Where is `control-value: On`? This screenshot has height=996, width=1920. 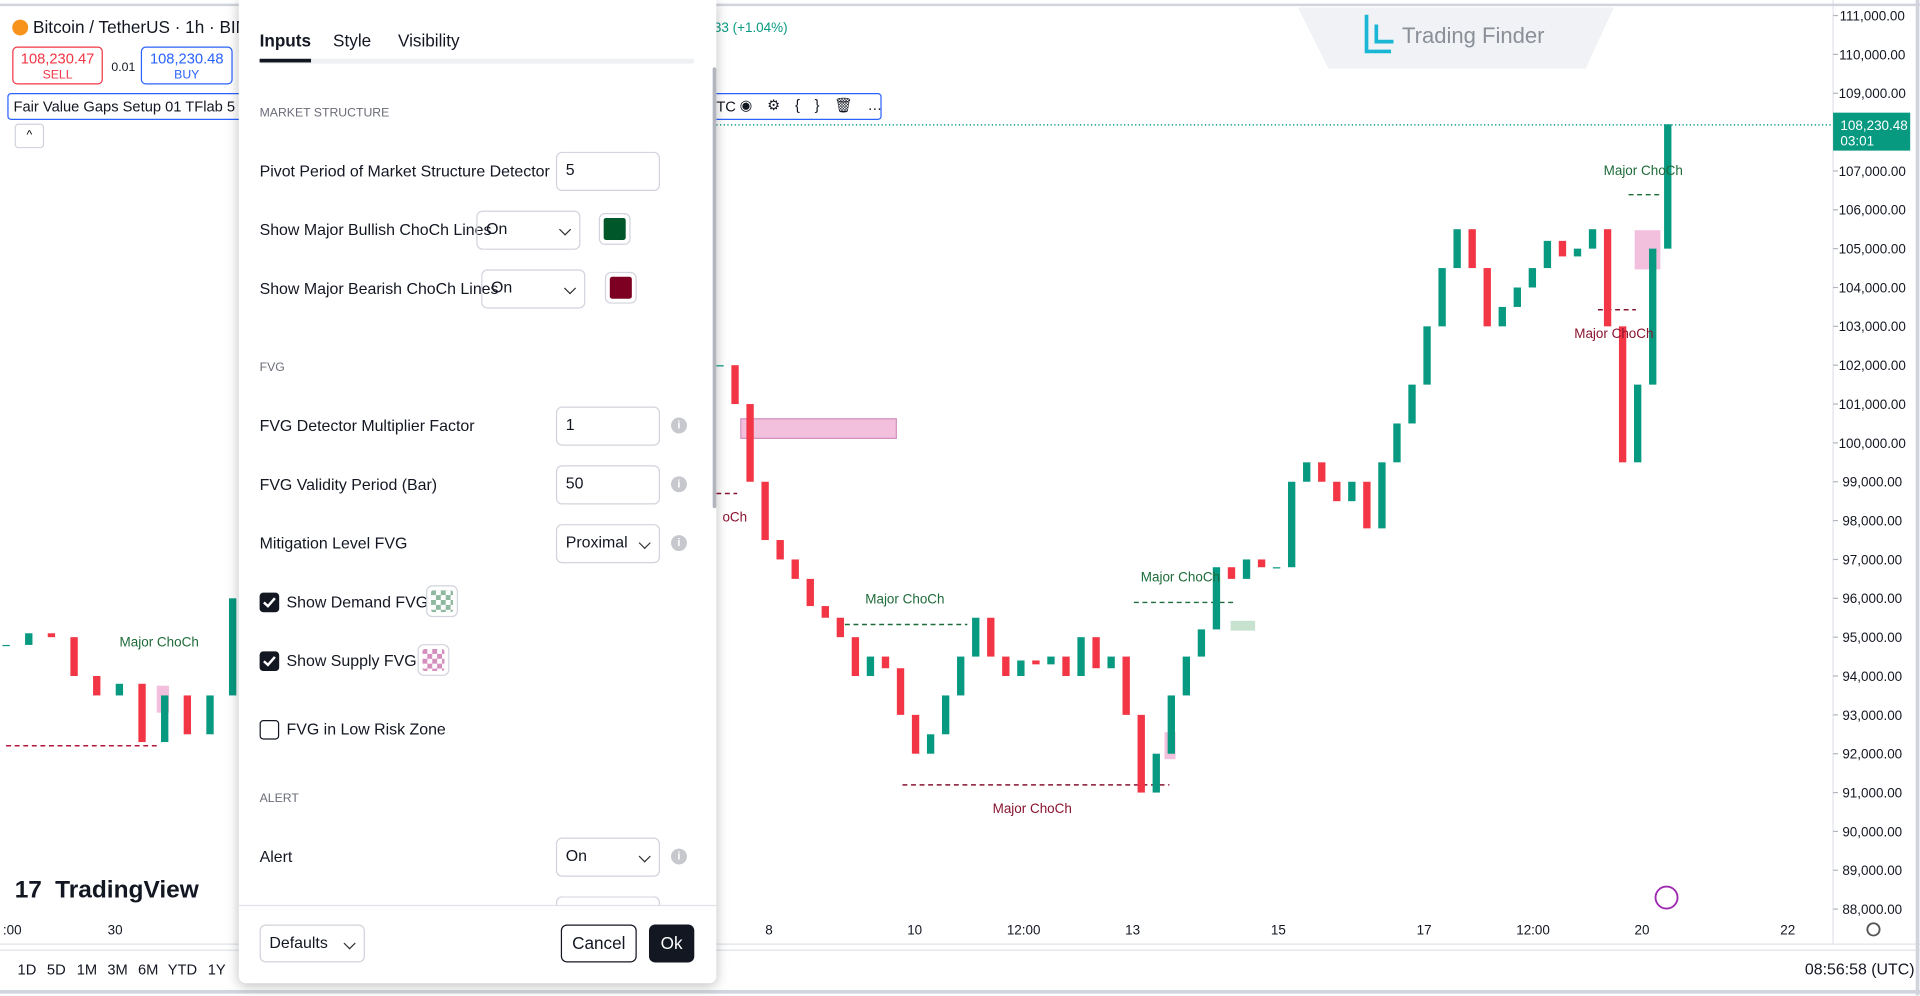 control-value: On is located at coordinates (576, 855).